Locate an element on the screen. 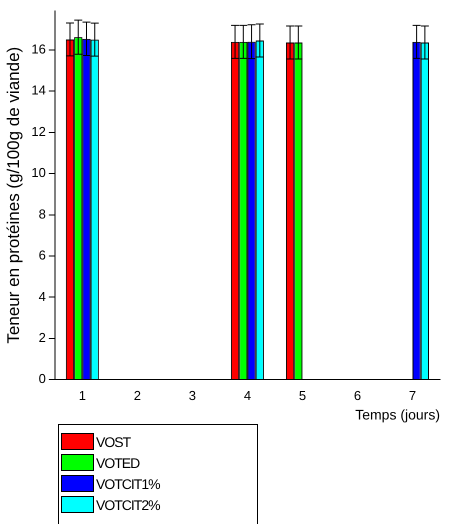 The width and height of the screenshot is (452, 524). y-tick-label: 2 is located at coordinates (42, 337).